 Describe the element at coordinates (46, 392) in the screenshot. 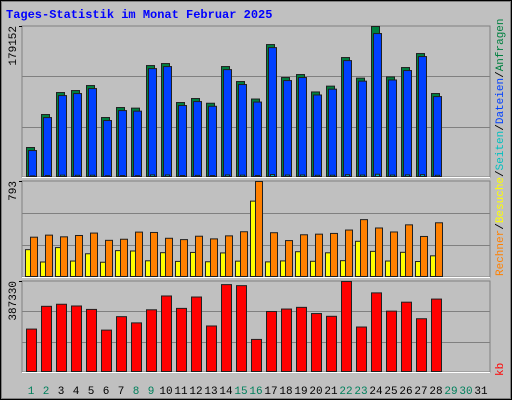

I see `x-tick-label: 2` at that location.